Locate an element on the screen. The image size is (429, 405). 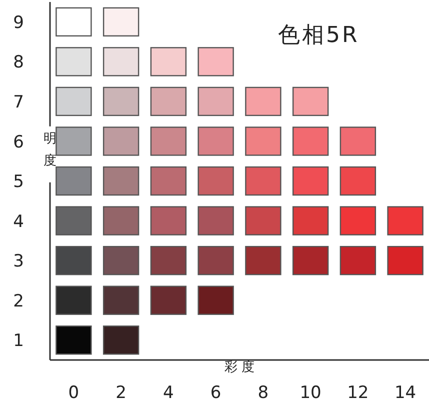
x-tick-label: 8 is located at coordinates (263, 393).